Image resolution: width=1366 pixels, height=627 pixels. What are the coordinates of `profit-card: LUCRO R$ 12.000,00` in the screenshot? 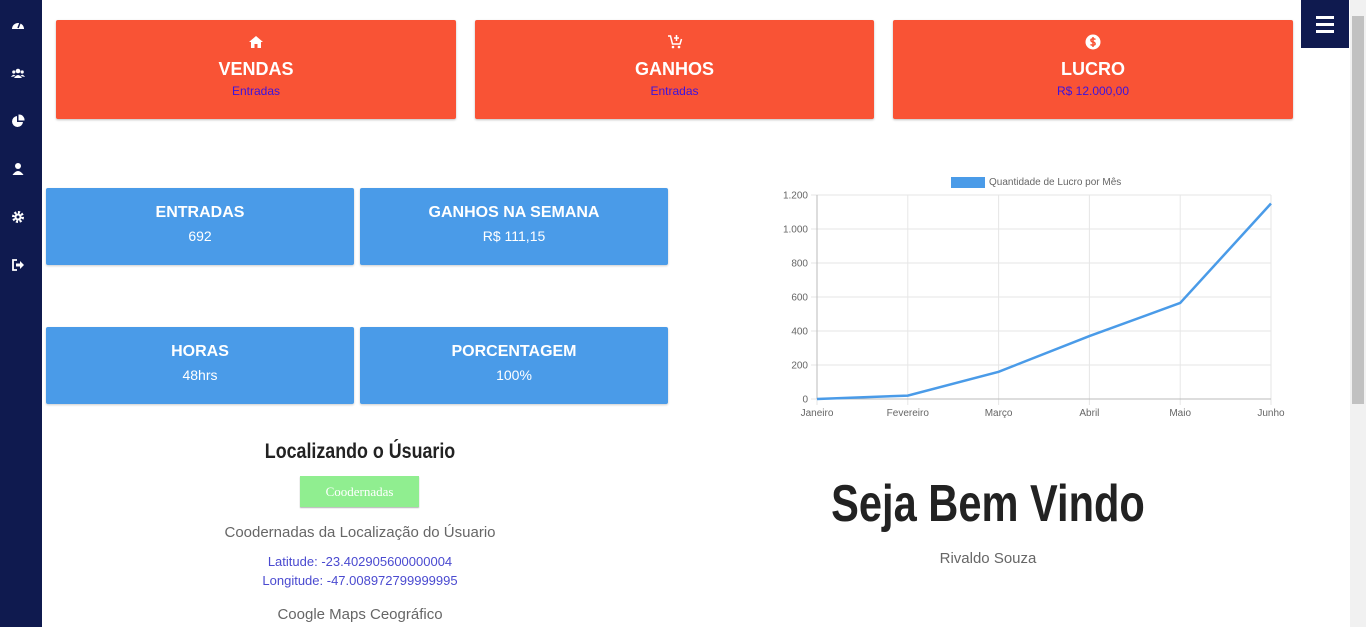 It's located at (1093, 69).